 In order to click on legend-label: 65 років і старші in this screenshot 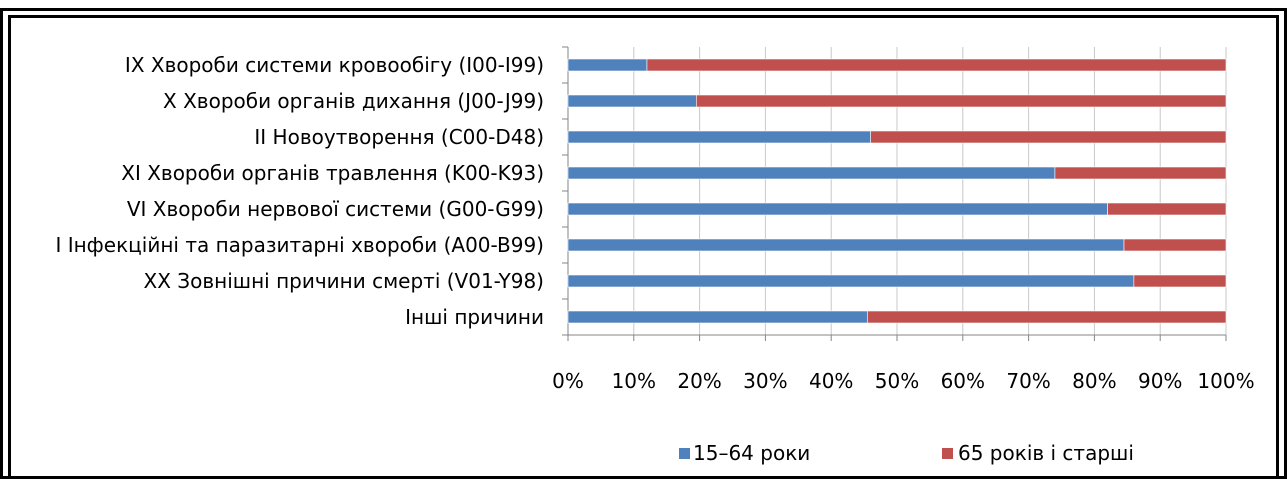, I will do `click(1046, 453)`.